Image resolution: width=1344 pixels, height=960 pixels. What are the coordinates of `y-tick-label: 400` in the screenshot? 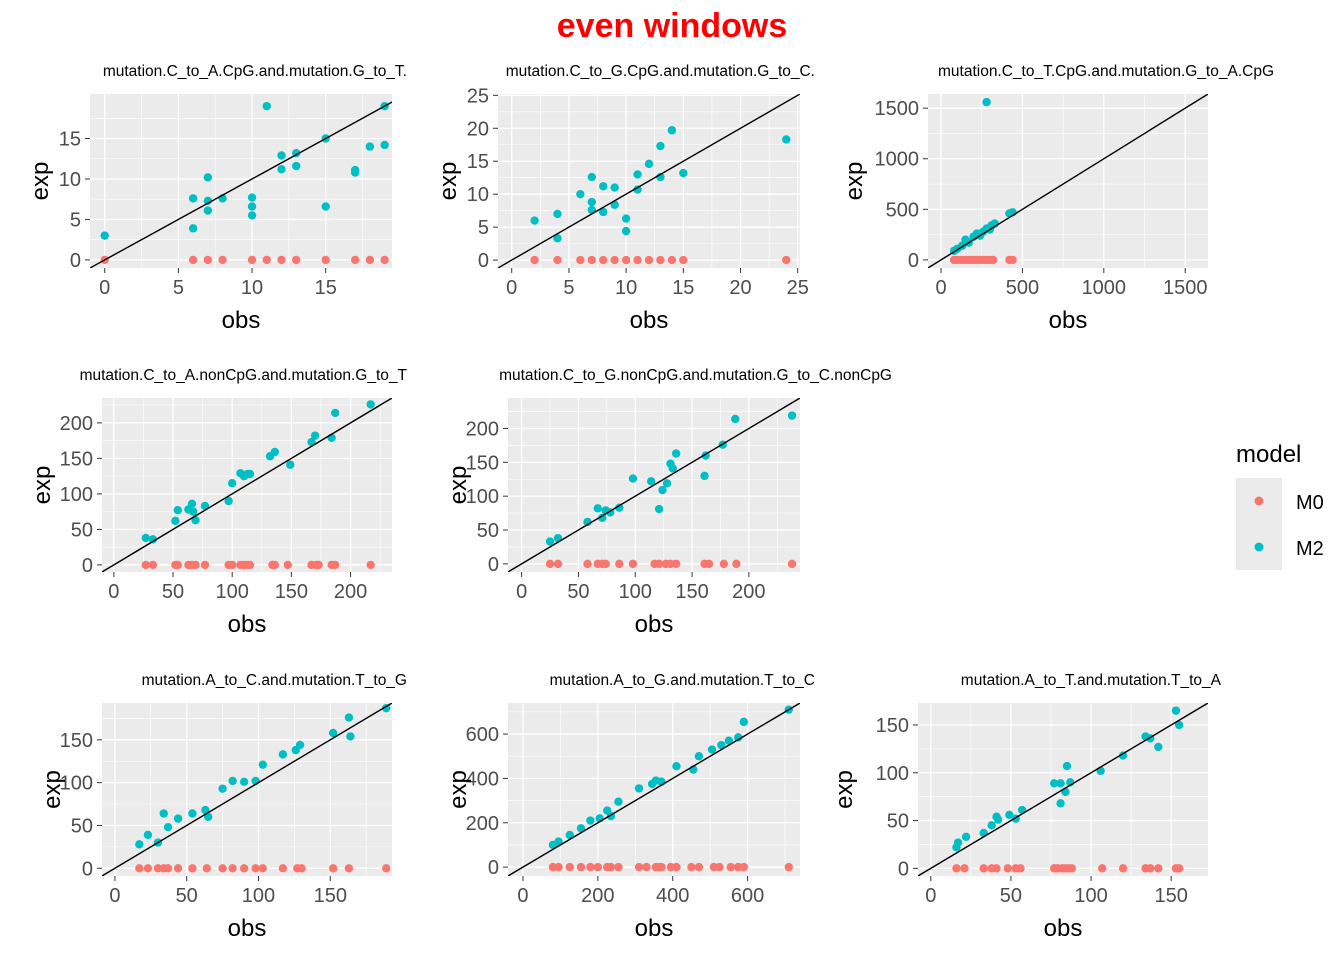 It's located at (482, 779).